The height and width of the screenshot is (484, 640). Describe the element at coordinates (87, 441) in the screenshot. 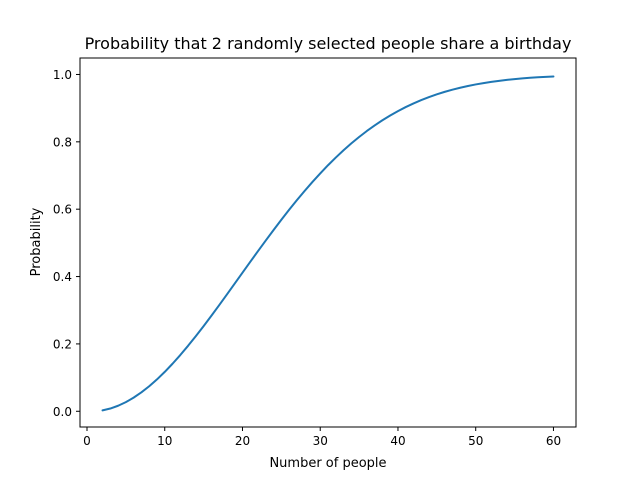

I see `x-tick-label: 0` at that location.